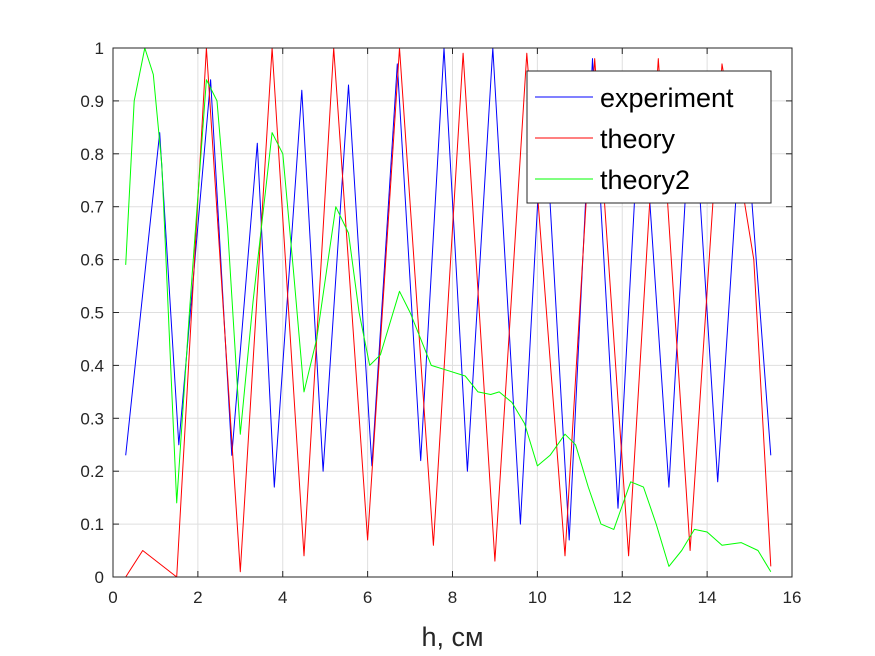 The width and height of the screenshot is (875, 656). What do you see at coordinates (667, 98) in the screenshot?
I see `legend-label-experiment: experiment` at bounding box center [667, 98].